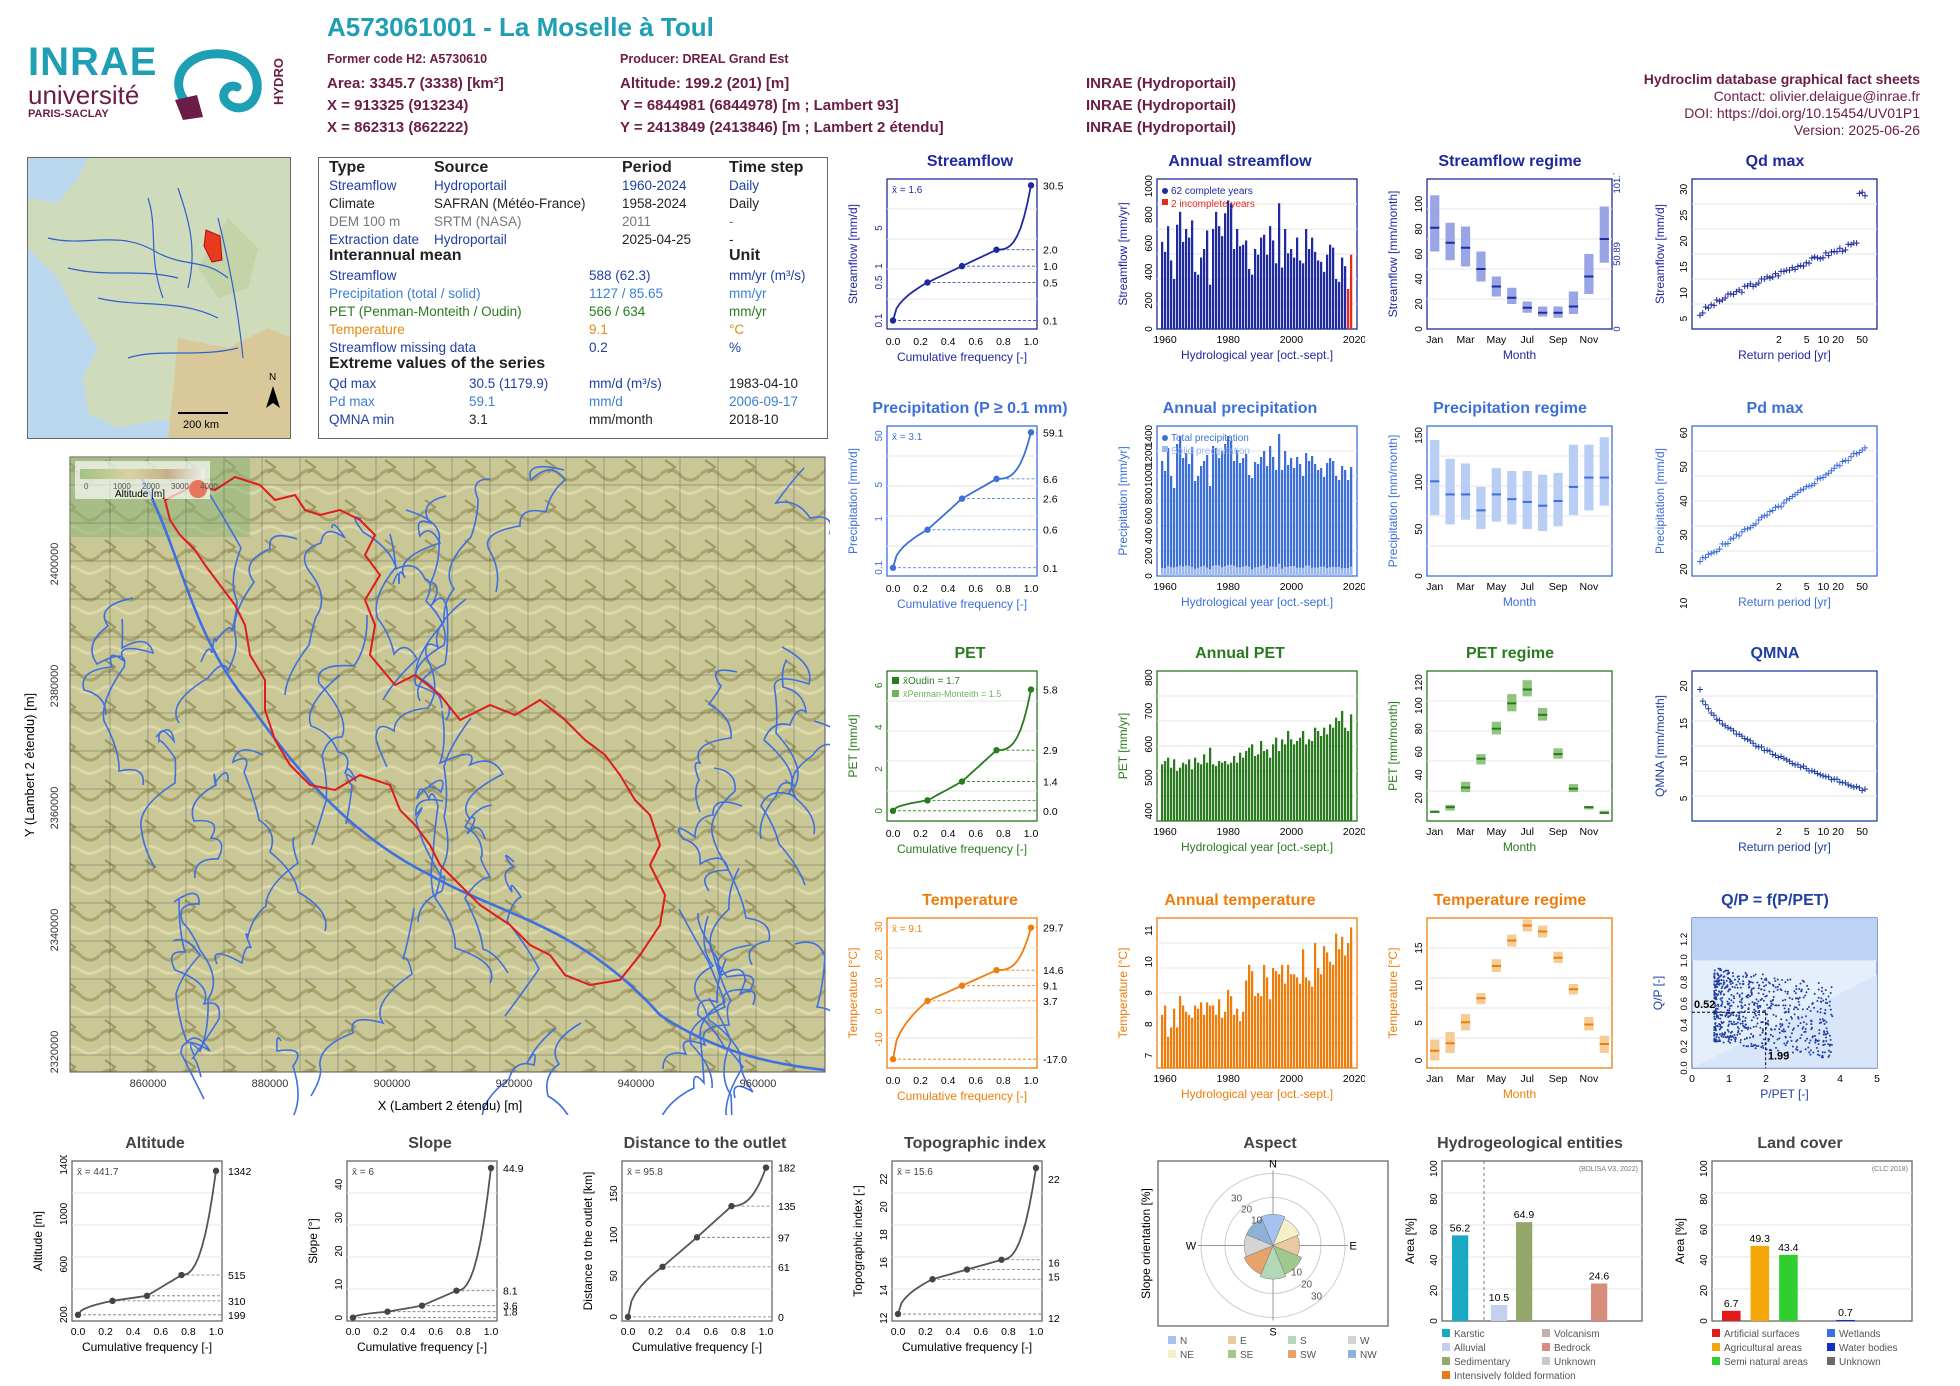 This screenshot has height=1386, width=1960. I want to click on pet_cdf-xtick: 0.8, so click(1003, 834).